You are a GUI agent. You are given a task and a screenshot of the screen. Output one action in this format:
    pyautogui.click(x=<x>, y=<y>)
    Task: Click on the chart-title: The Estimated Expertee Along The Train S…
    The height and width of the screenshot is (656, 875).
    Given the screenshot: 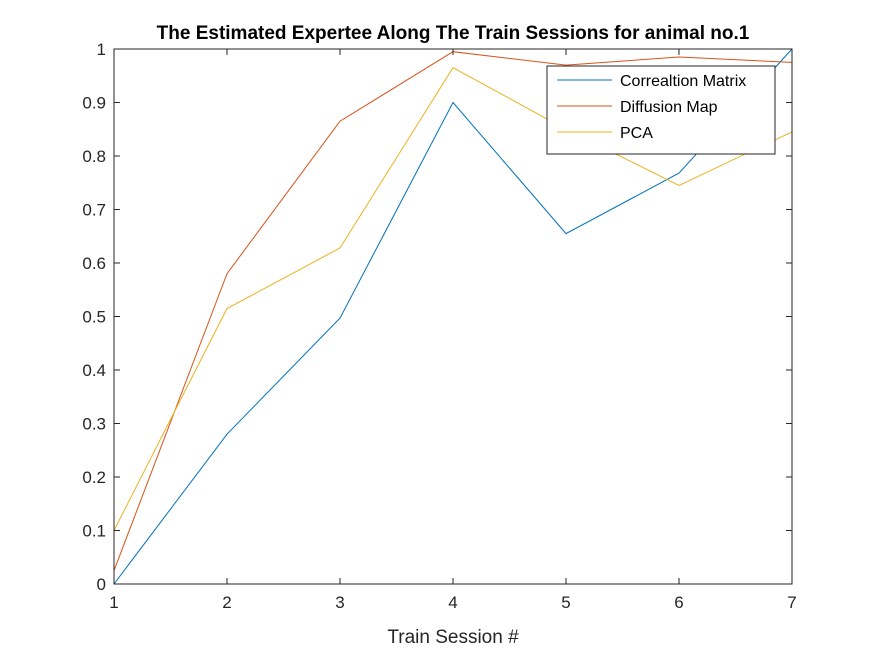 What is the action you would take?
    pyautogui.click(x=453, y=33)
    